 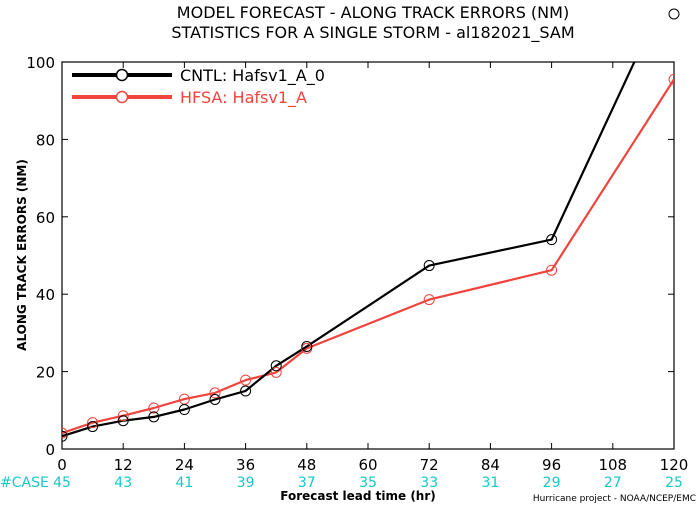 I want to click on x-tick-label: 72, so click(x=429, y=465).